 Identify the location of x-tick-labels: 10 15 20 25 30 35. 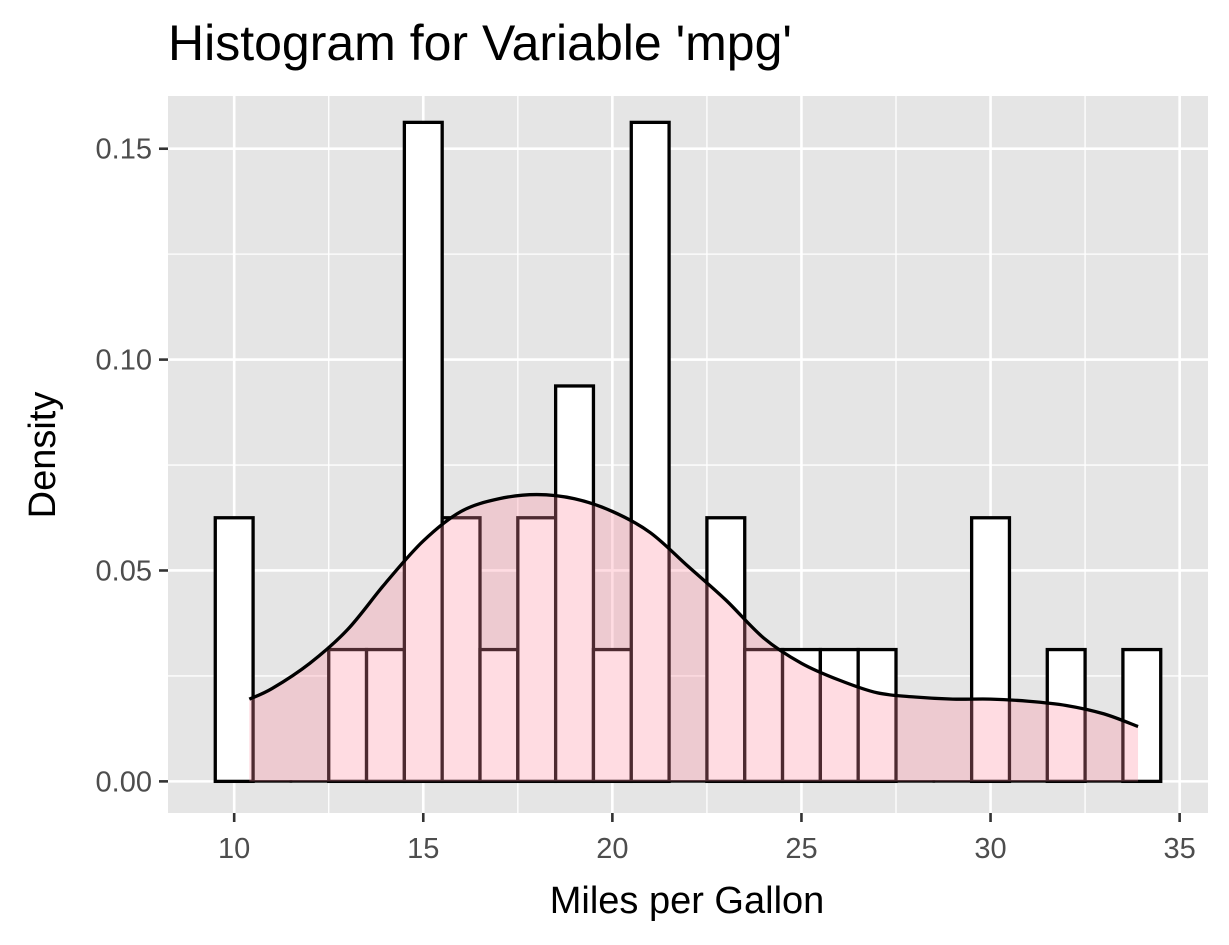
(707, 849).